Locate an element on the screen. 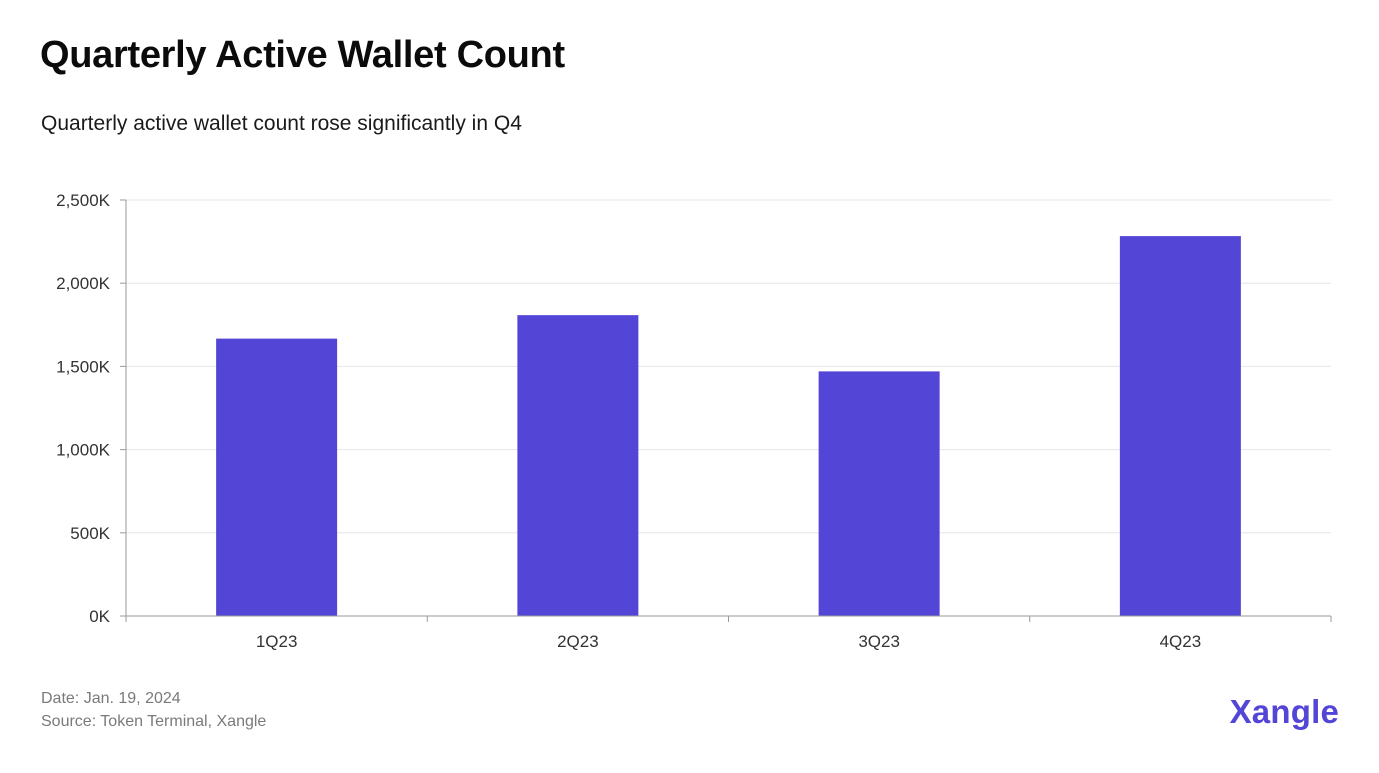 The height and width of the screenshot is (773, 1379). footer-source: Source: Token Terminal, Xangle is located at coordinates (154, 721).